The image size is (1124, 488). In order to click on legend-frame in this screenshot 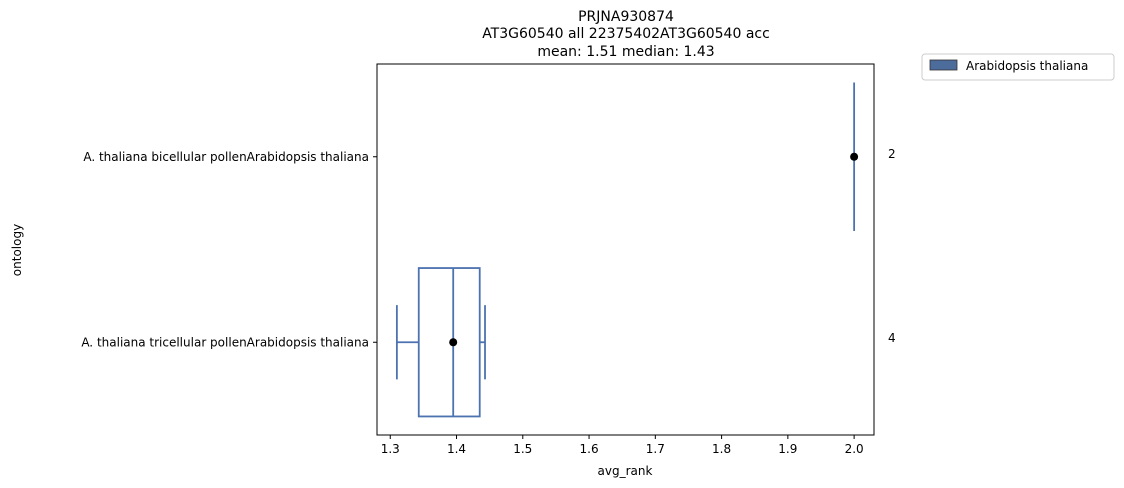, I will do `click(1018, 67)`.